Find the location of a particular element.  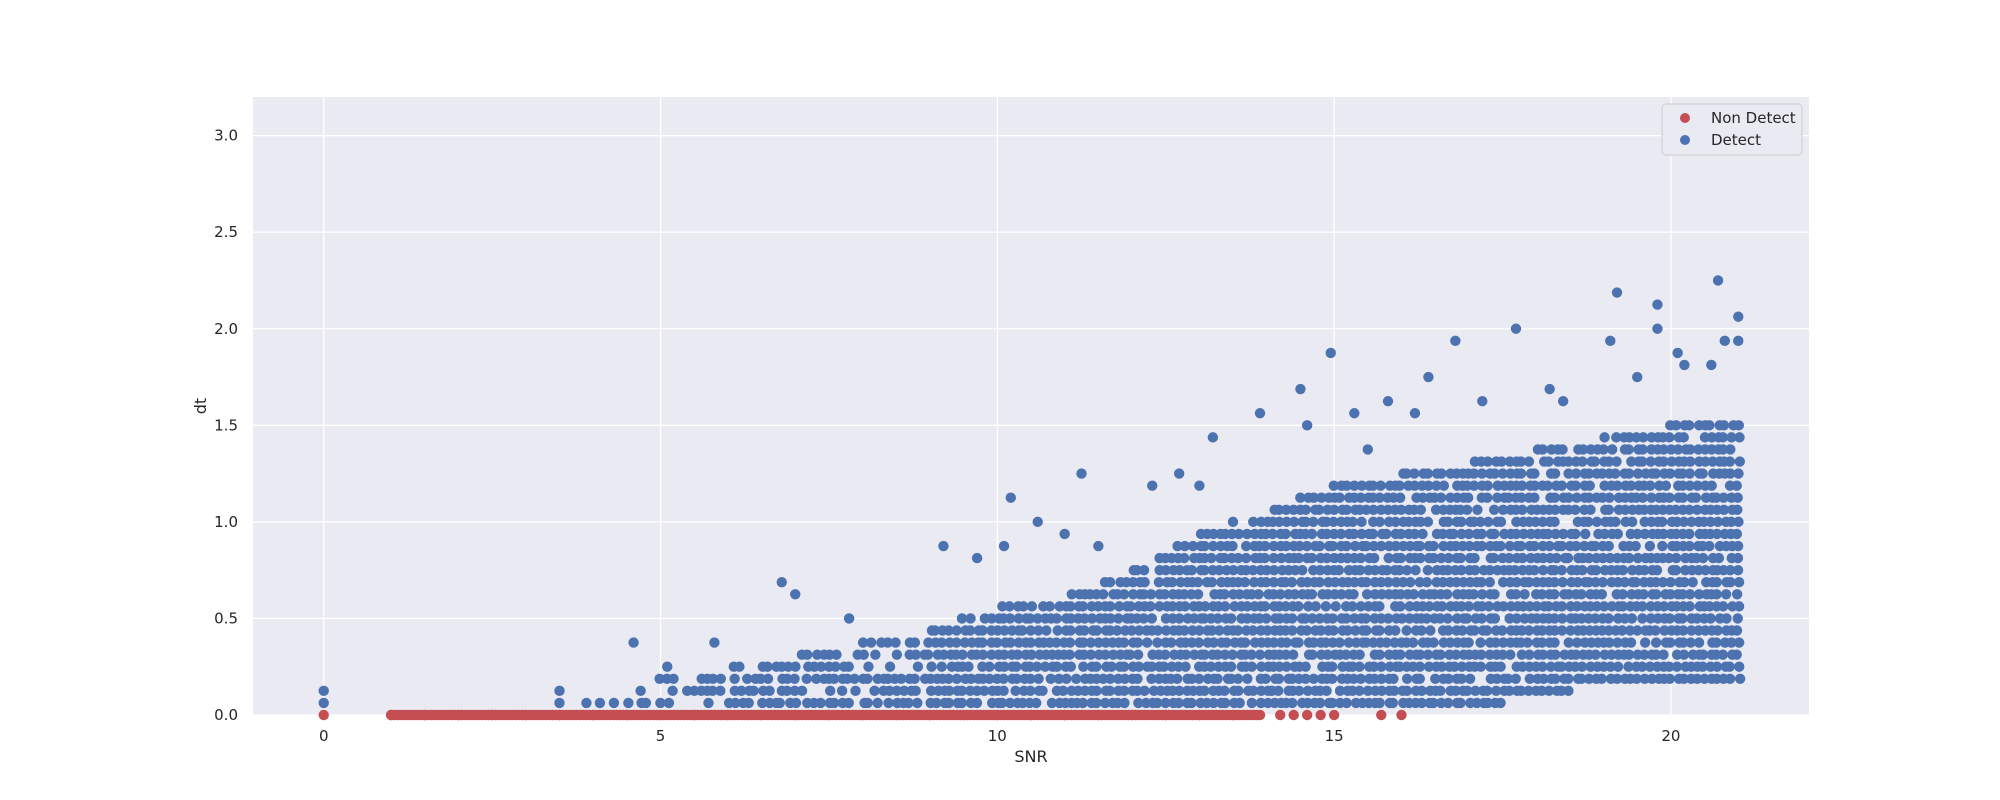

x-tick-label: 10 is located at coordinates (997, 736).